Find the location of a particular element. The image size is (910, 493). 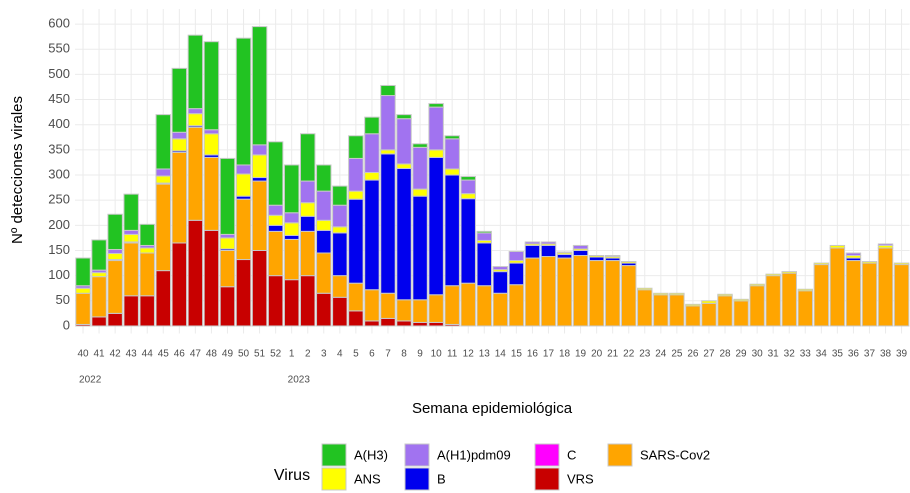

x-tick-label: 32 is located at coordinates (790, 354).